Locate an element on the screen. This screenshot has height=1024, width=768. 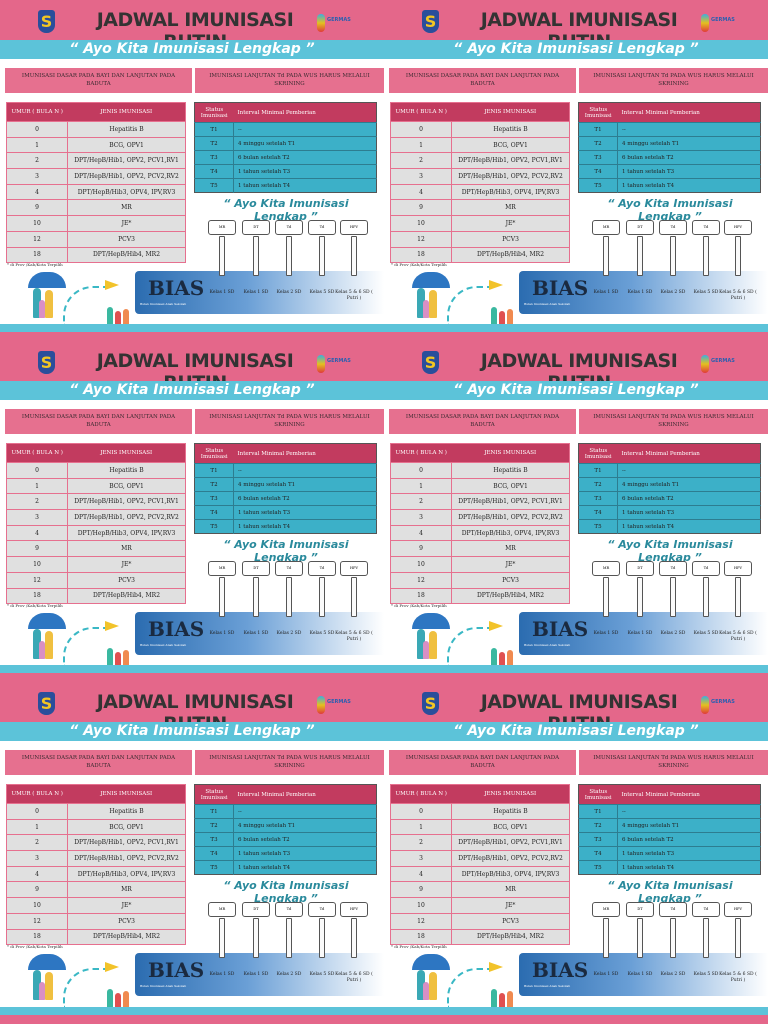
table-row: T1 -- is located at coordinates (285, 470).